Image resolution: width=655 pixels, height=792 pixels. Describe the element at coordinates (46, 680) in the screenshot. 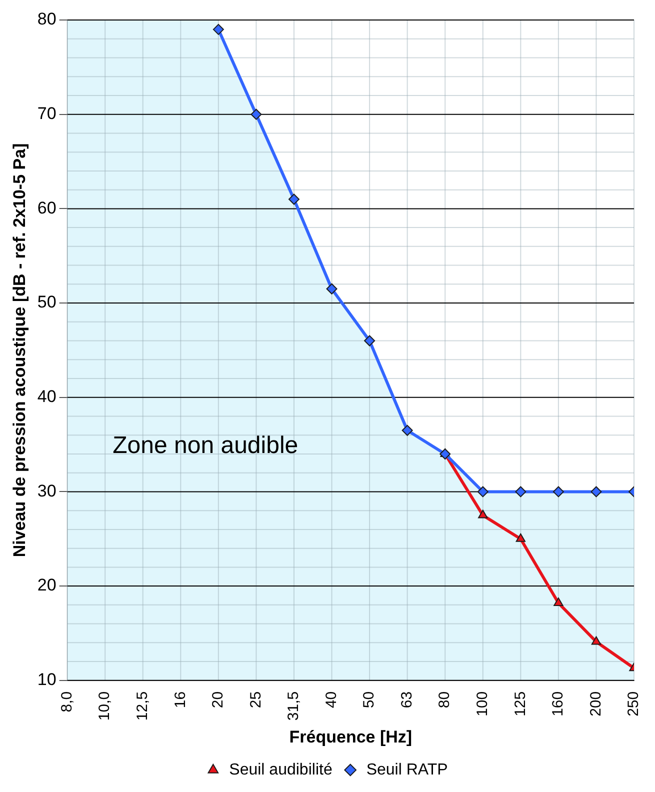

I see `y-tick-label: 10` at that location.